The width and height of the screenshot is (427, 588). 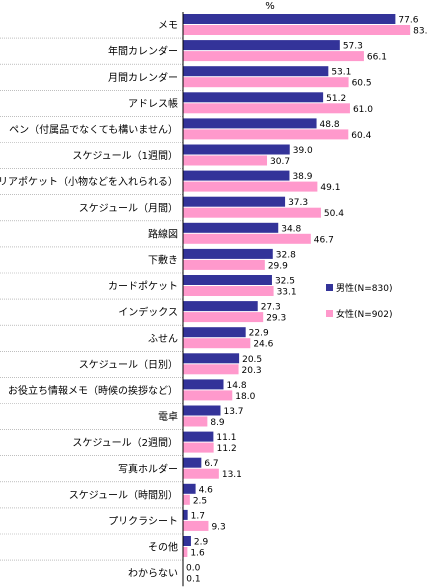 I want to click on value-label-female: 61.0, so click(x=363, y=110).